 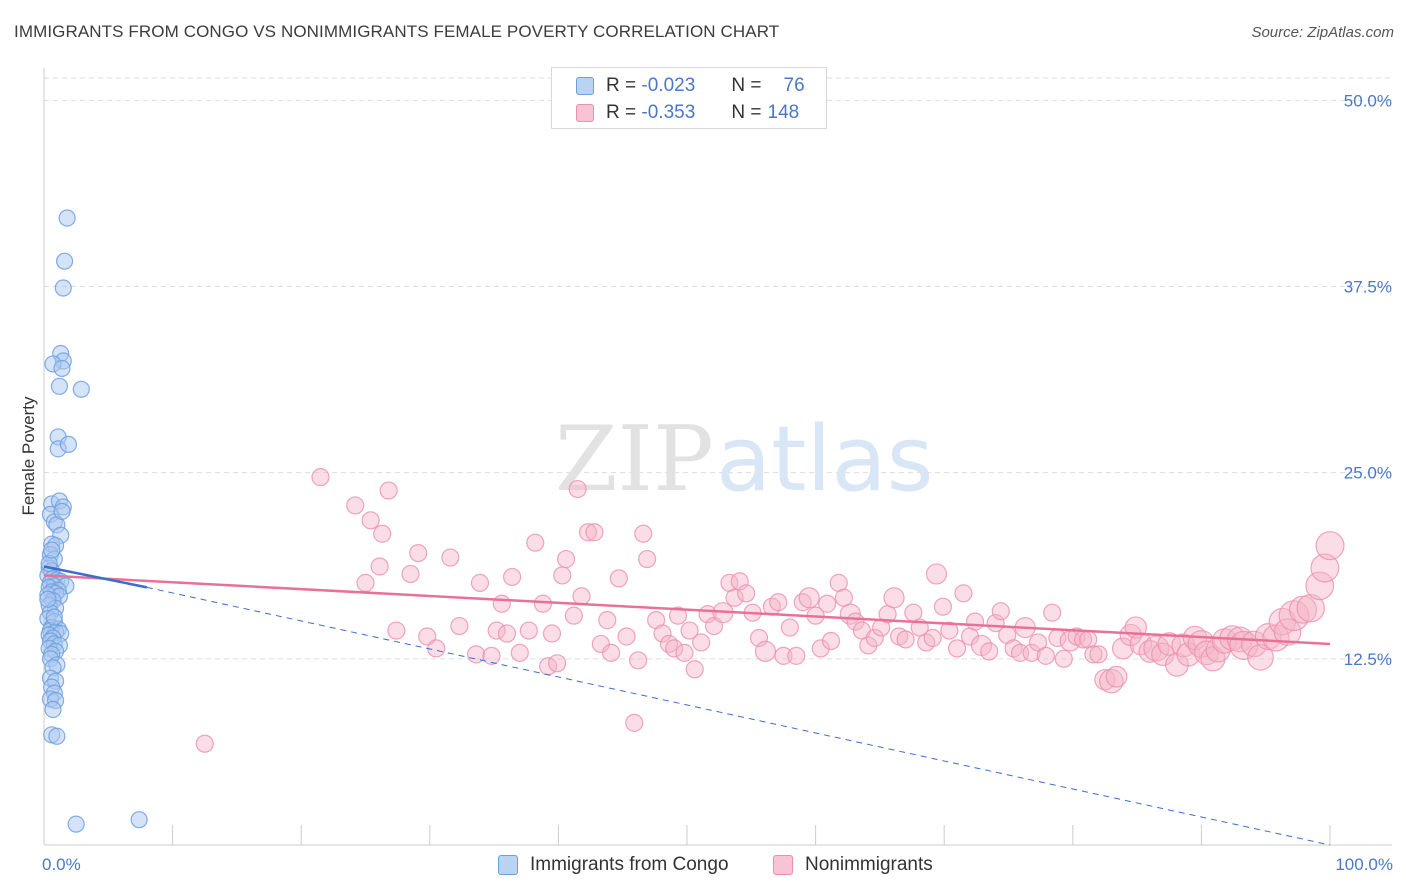 What do you see at coordinates (95, 577) in the screenshot?
I see `congo-trend-line` at bounding box center [95, 577].